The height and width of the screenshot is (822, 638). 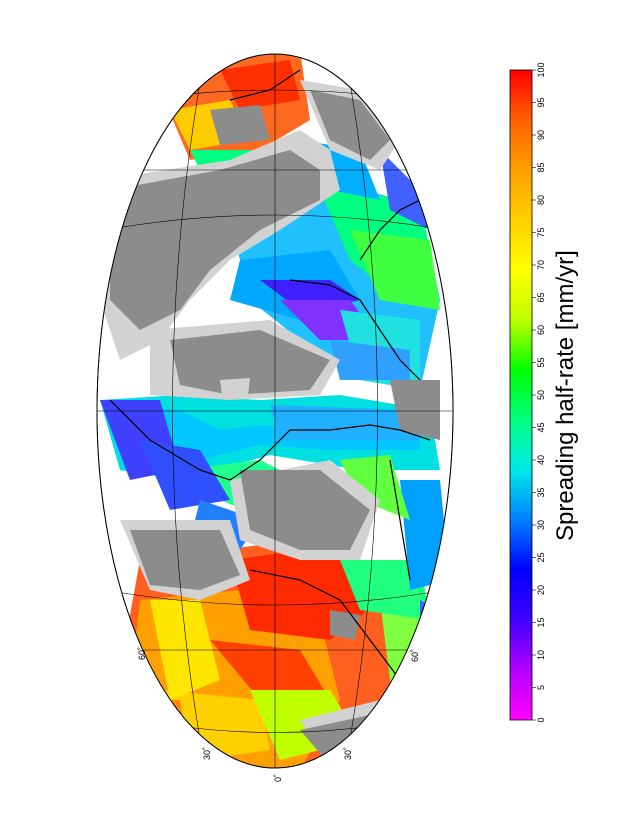 I want to click on colorbar-tick-label: 85, so click(x=541, y=167).